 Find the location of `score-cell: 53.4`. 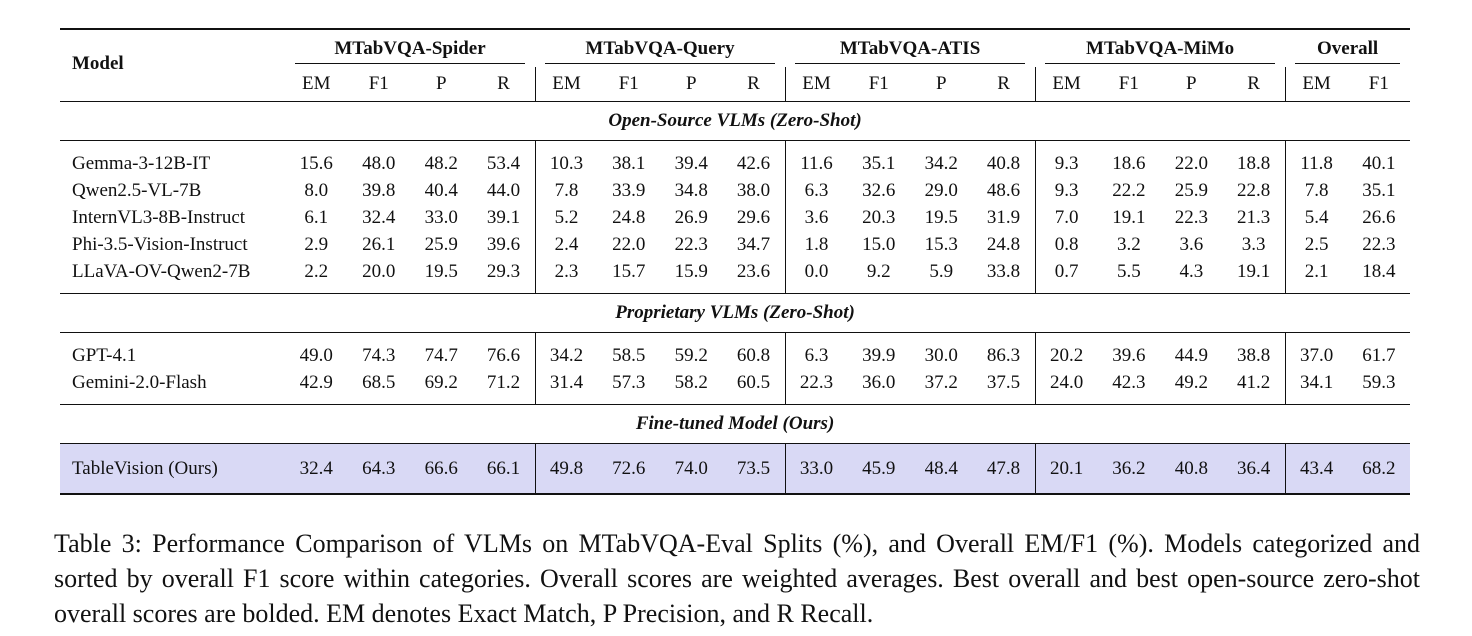

score-cell: 53.4 is located at coordinates (503, 163).